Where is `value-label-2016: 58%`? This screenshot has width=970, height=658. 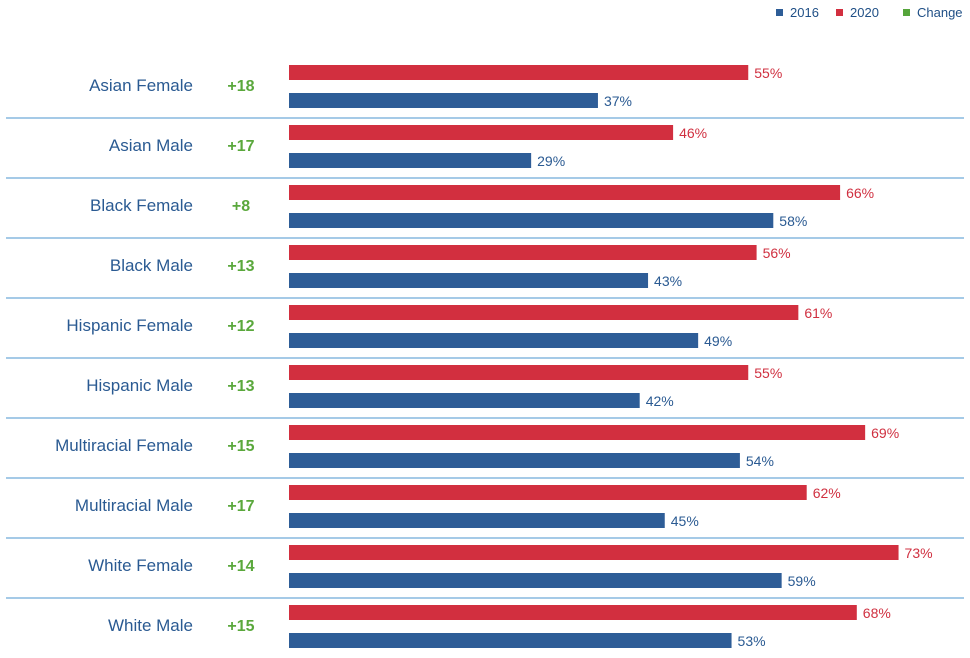 value-label-2016: 58% is located at coordinates (793, 221).